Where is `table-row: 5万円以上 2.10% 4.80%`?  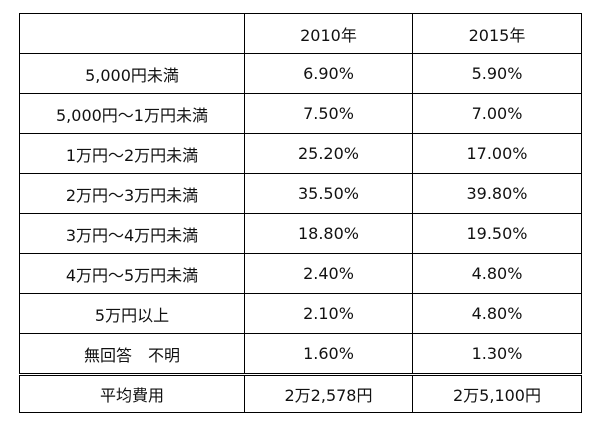 table-row: 5万円以上 2.10% 4.80% is located at coordinates (300, 313).